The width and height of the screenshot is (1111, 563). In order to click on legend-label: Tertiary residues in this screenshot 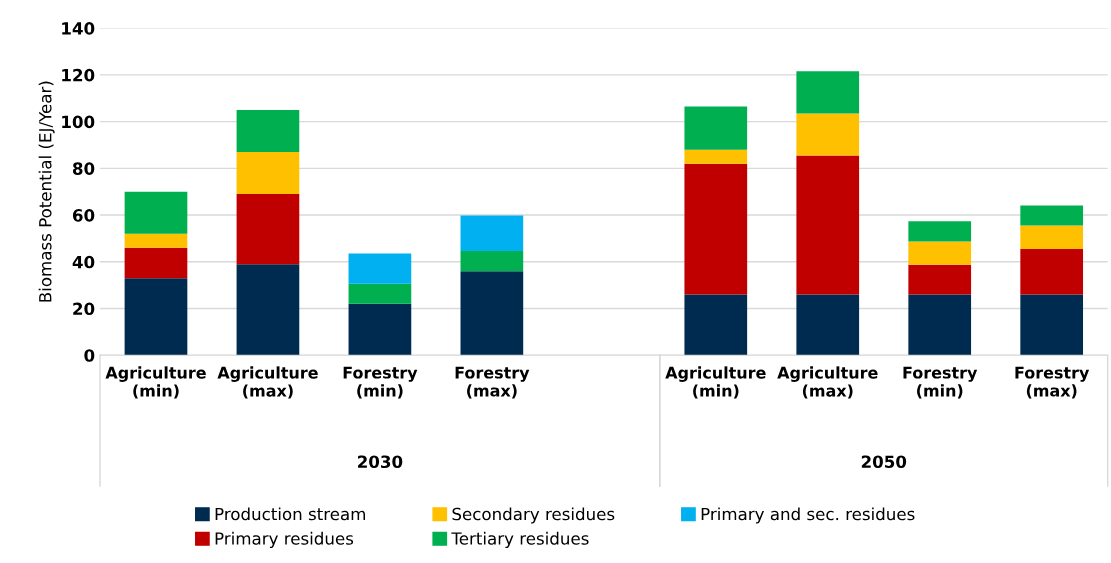, I will do `click(520, 539)`.